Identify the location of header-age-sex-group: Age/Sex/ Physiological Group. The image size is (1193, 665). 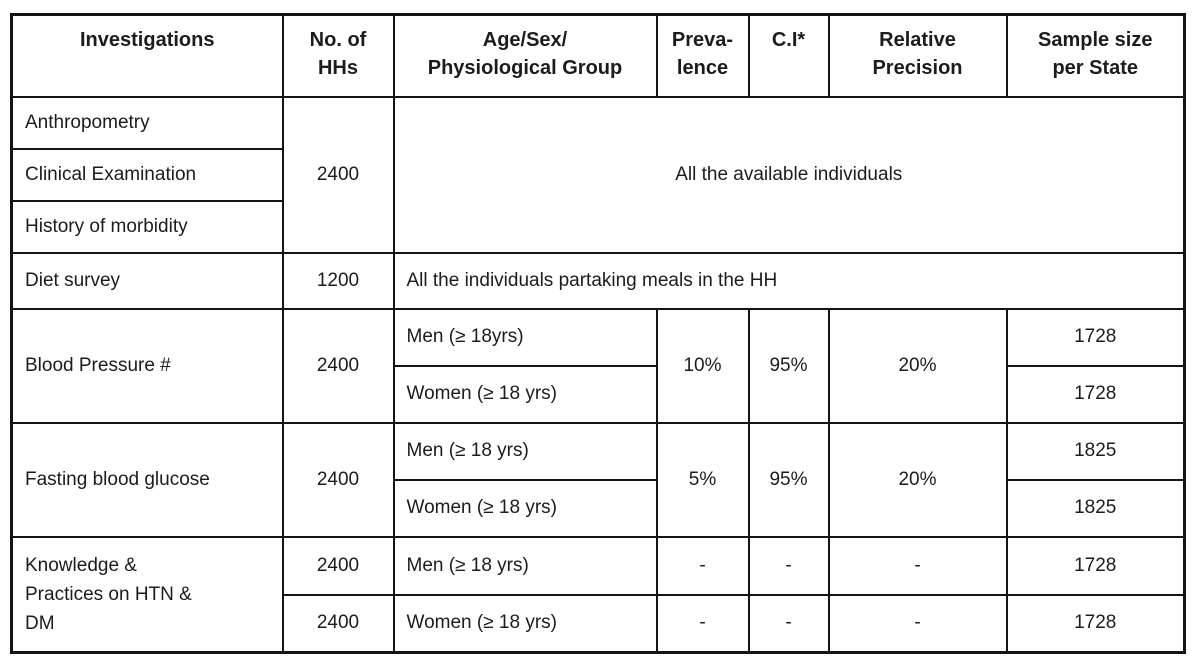
(525, 55).